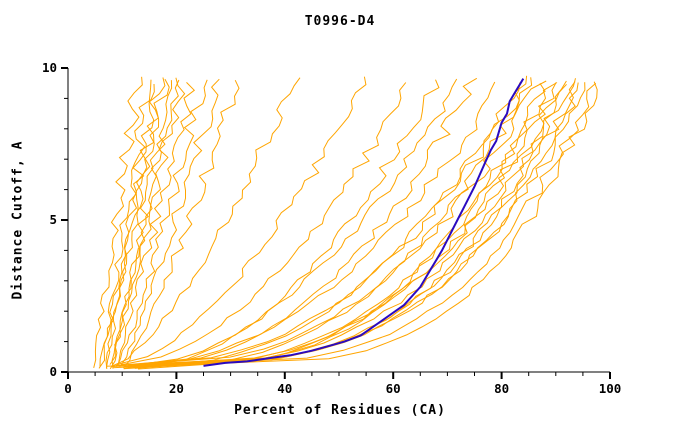 The width and height of the screenshot is (680, 440). What do you see at coordinates (284, 388) in the screenshot?
I see `x-tick-label: 40` at bounding box center [284, 388].